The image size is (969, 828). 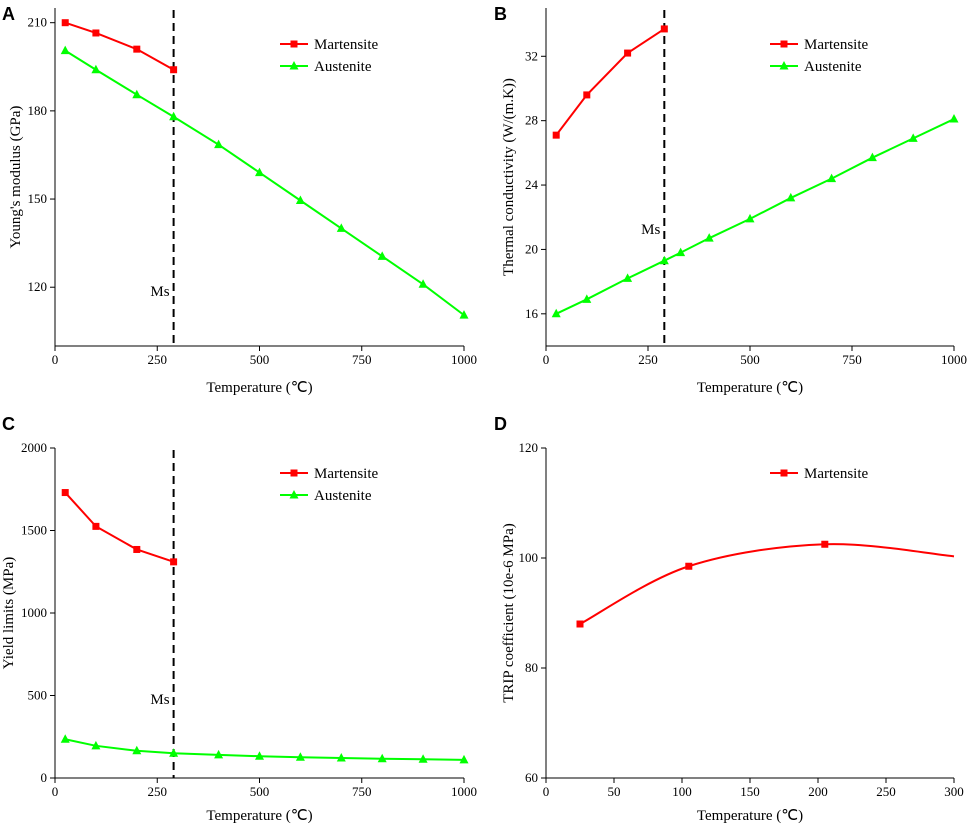 What do you see at coordinates (531, 55) in the screenshot?
I see `y-tick-label: 32` at bounding box center [531, 55].